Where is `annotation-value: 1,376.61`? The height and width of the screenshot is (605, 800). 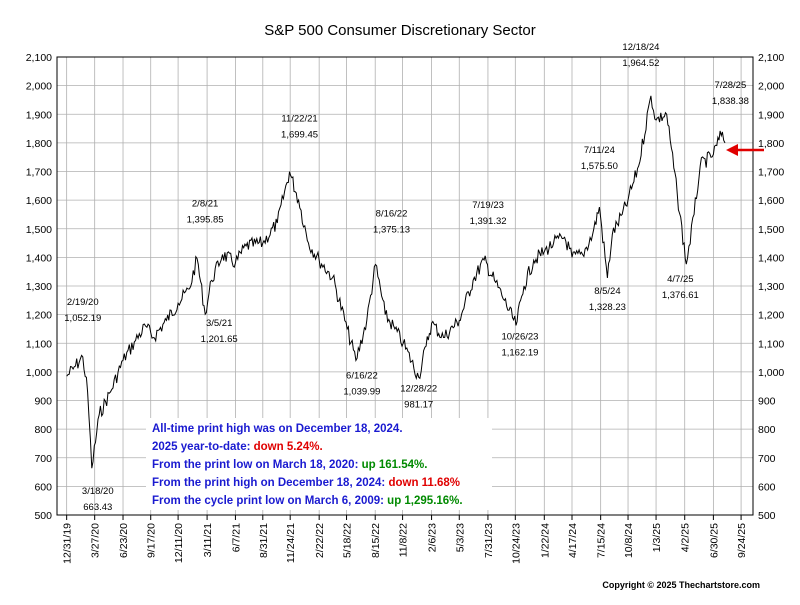 annotation-value: 1,376.61 is located at coordinates (680, 295).